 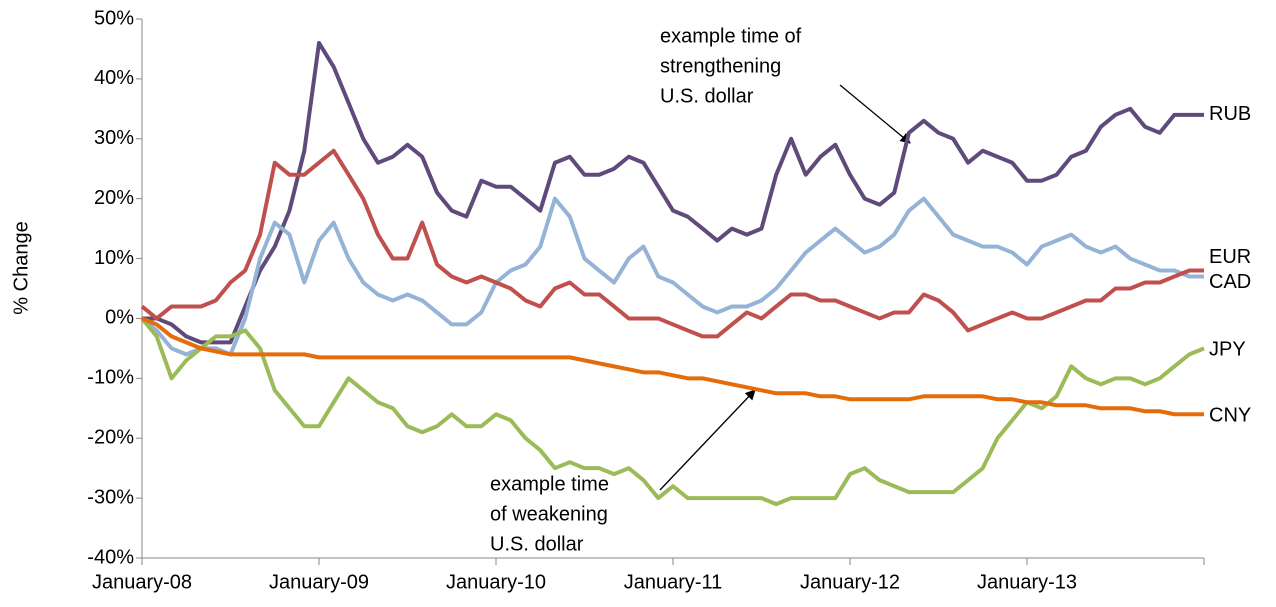 I want to click on annotation: of weakening, so click(x=549, y=514).